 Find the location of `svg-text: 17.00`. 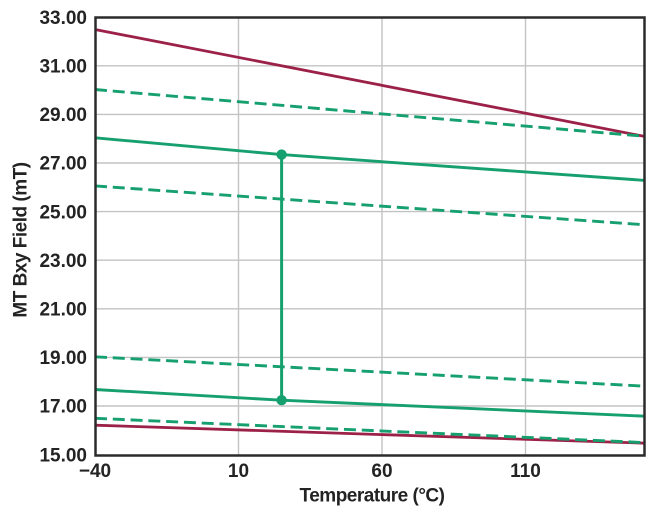

svg-text: 17.00 is located at coordinates (63, 407).